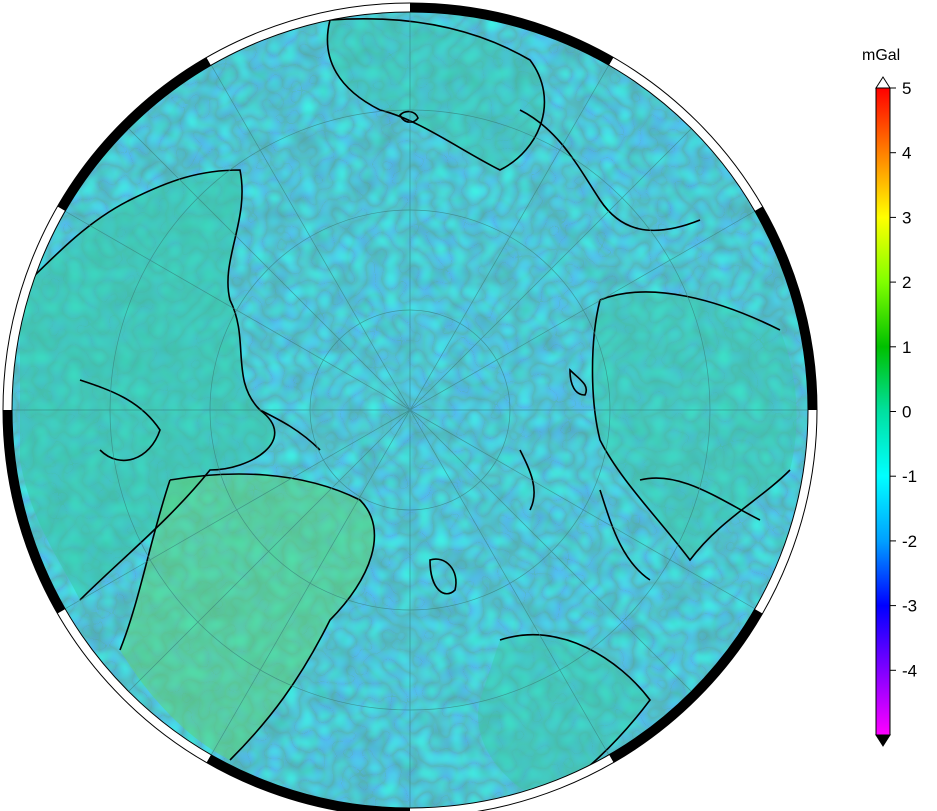 This screenshot has height=811, width=937. I want to click on colorbar-unit-label: mGal, so click(881, 55).